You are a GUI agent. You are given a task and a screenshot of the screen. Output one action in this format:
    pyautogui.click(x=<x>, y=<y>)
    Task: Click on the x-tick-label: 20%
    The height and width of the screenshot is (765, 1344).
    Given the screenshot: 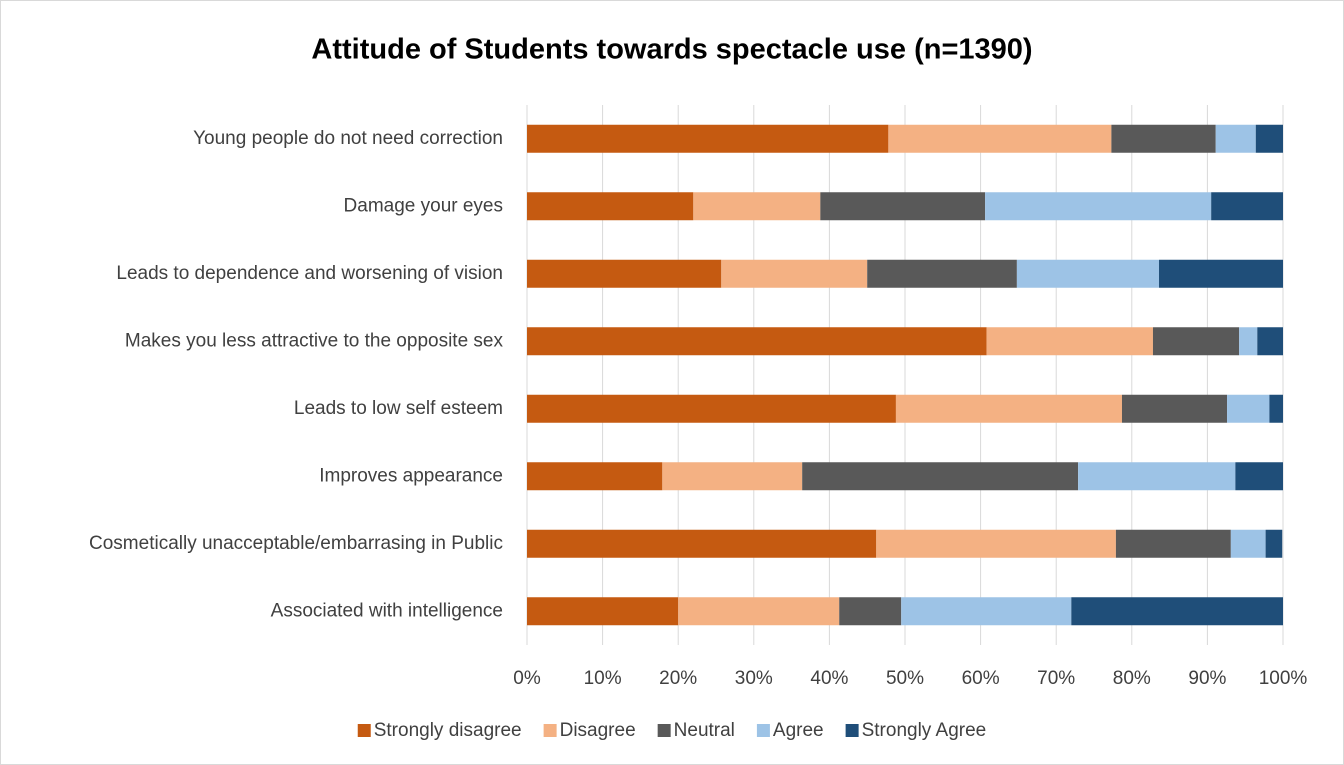 What is the action you would take?
    pyautogui.click(x=678, y=678)
    